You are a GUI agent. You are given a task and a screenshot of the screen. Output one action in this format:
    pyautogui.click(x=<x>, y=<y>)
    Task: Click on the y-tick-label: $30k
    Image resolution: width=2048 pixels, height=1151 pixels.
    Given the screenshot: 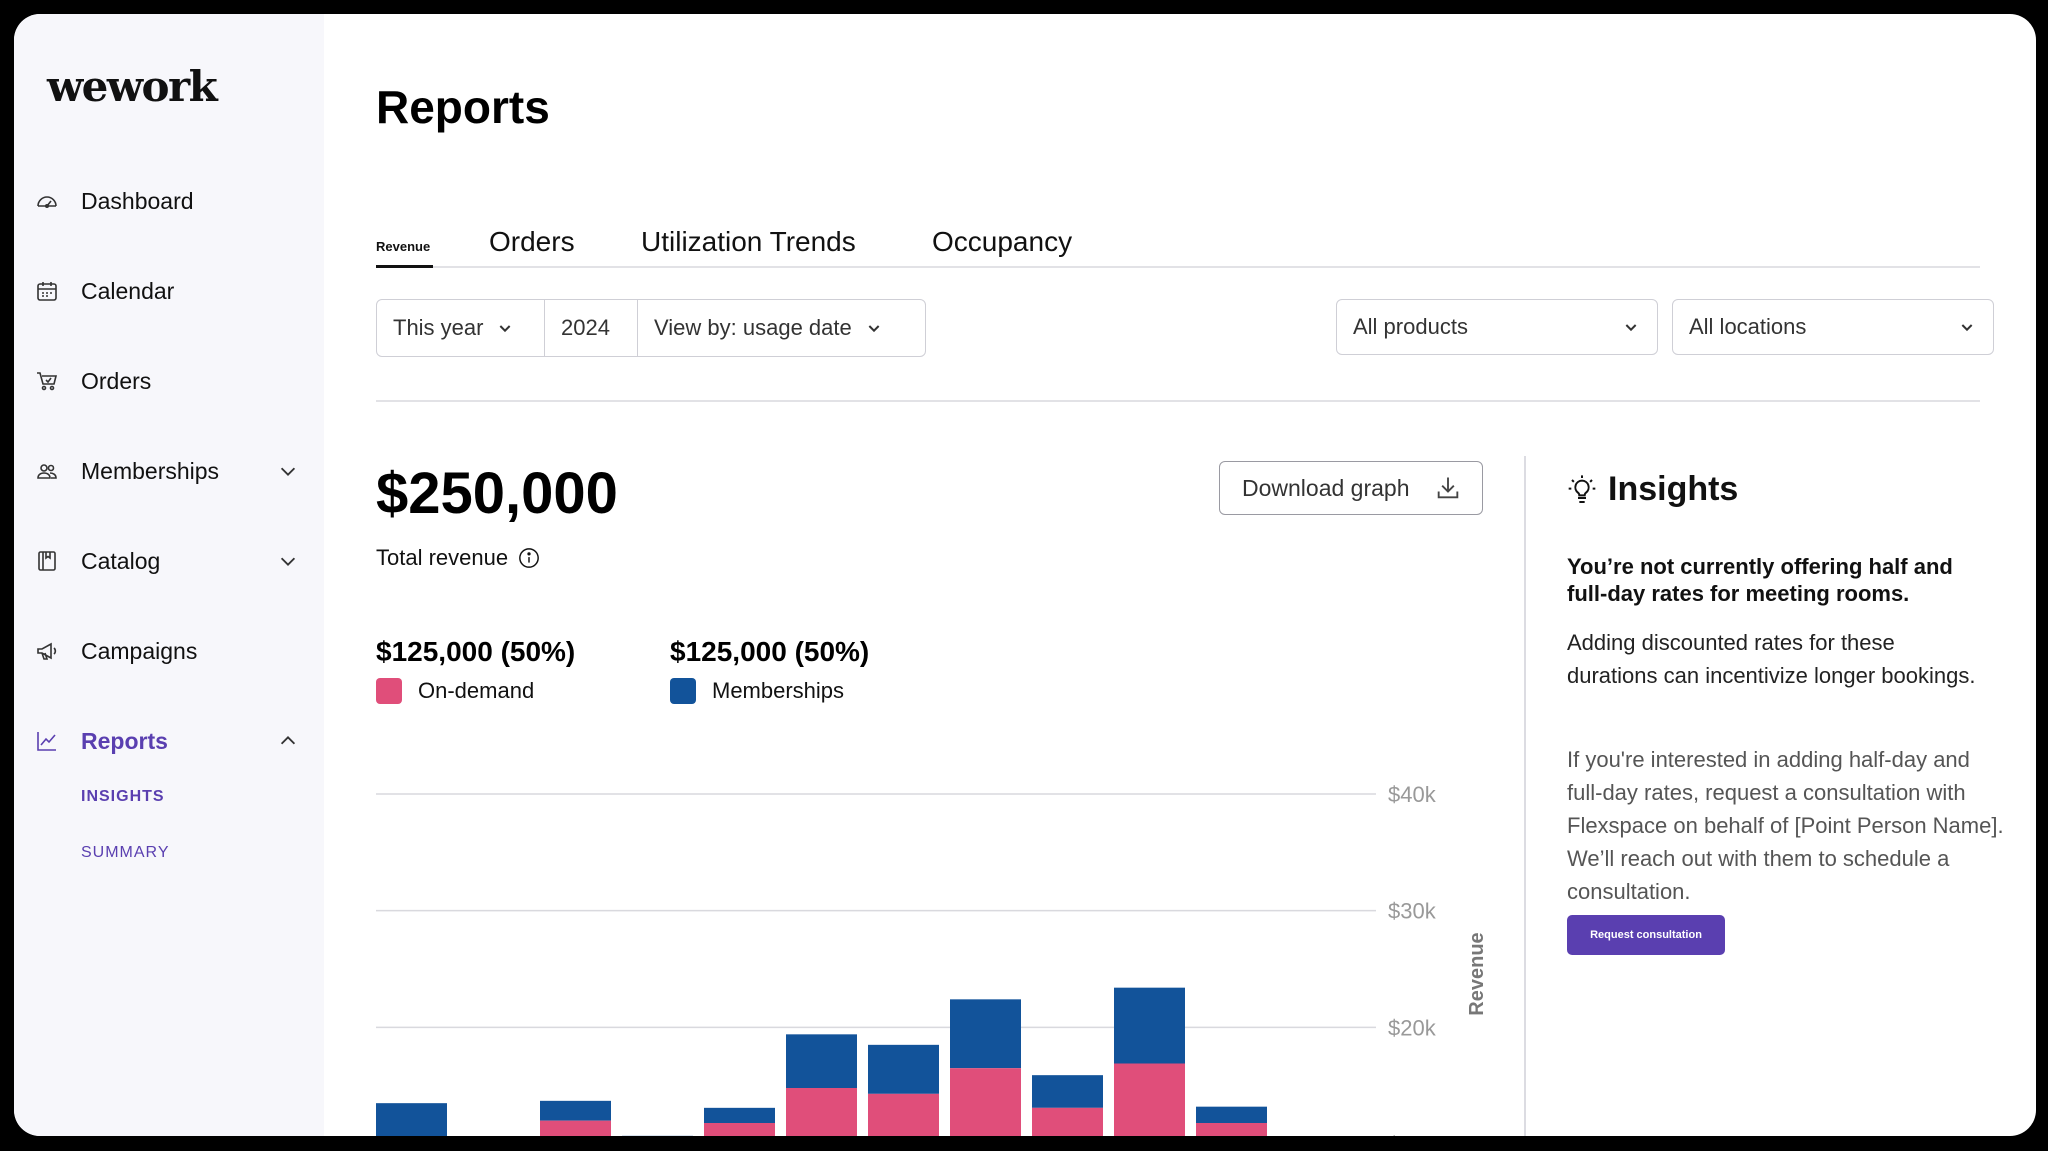 What is the action you would take?
    pyautogui.click(x=1412, y=911)
    